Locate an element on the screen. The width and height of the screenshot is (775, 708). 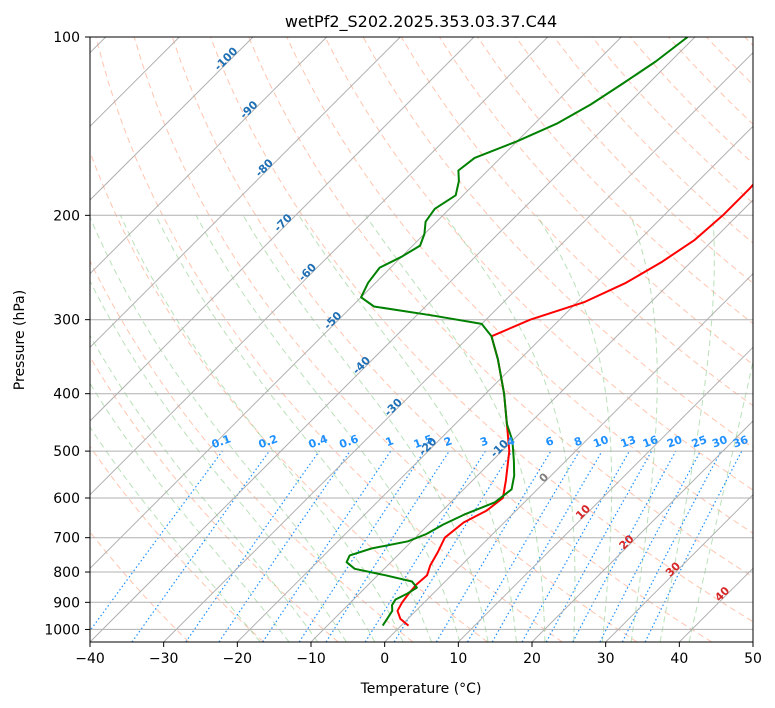
mixing-ratio-label: 2 is located at coordinates (448, 441).